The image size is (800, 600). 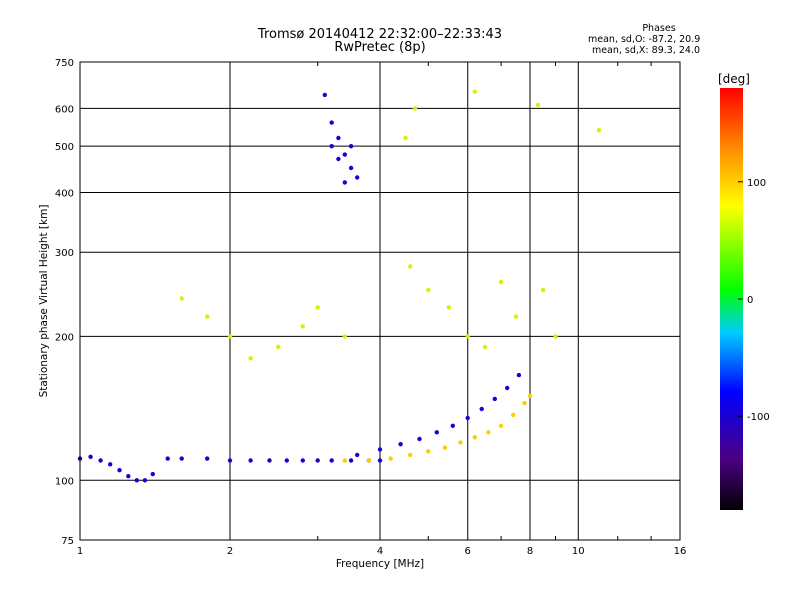 What do you see at coordinates (645, 50) in the screenshot?
I see `phase-stats-x-mode: mean, sd,X: 89.3, 24.0` at bounding box center [645, 50].